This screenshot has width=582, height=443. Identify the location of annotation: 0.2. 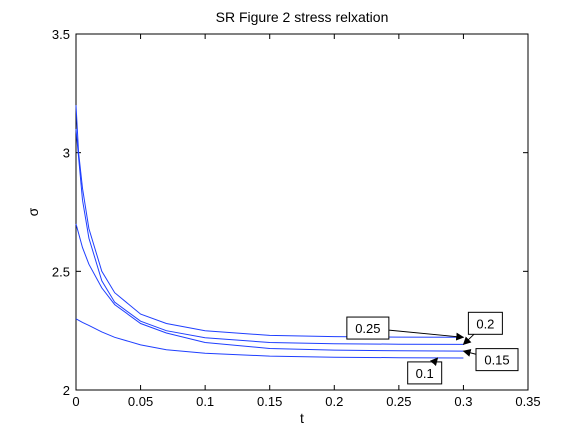
(482, 328).